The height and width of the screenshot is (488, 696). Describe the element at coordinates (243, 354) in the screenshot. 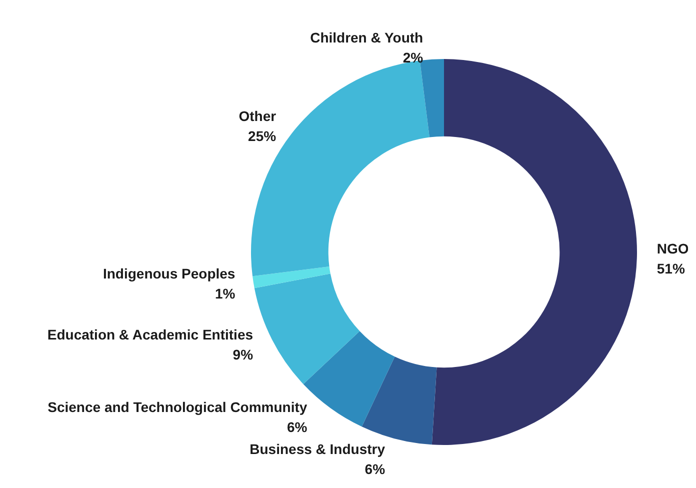

I see `data-label: 9%` at that location.